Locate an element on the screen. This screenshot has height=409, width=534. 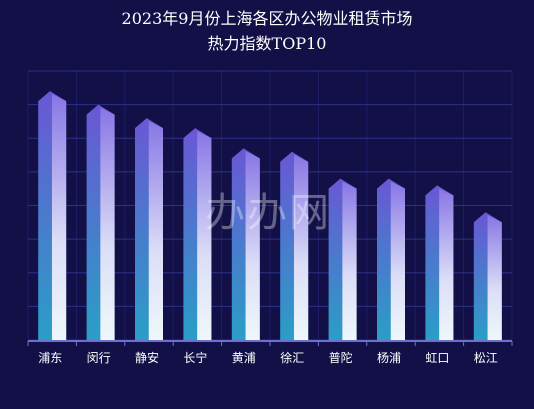
x-tick-label: 杨浦 is located at coordinates (389, 357).